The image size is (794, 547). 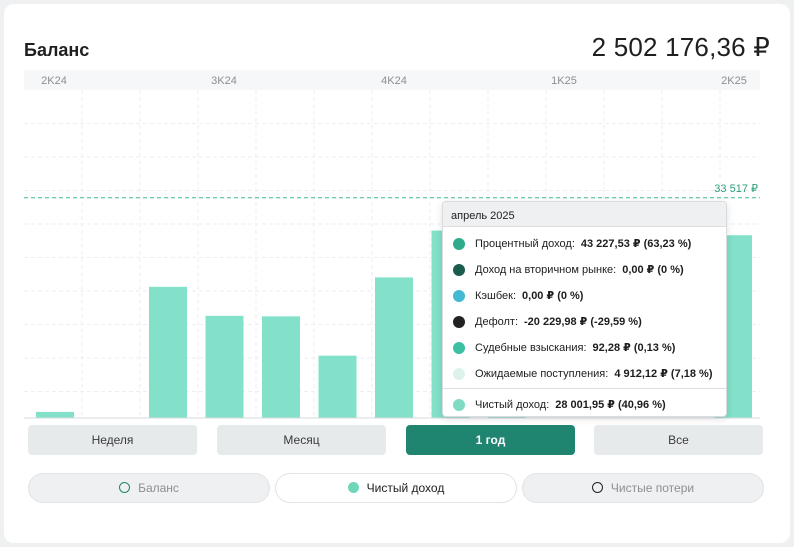 What do you see at coordinates (734, 81) in the screenshot?
I see `x-tick-label: 2K25` at bounding box center [734, 81].